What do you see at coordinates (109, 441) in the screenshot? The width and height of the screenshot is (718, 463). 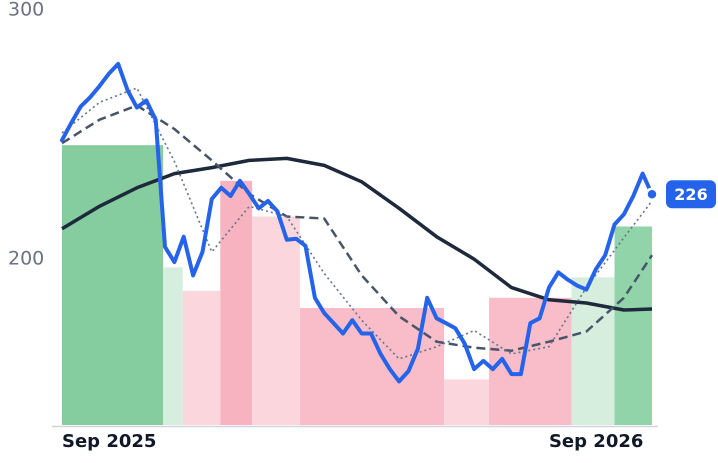 I see `x-tick-label: Sep 2025` at bounding box center [109, 441].